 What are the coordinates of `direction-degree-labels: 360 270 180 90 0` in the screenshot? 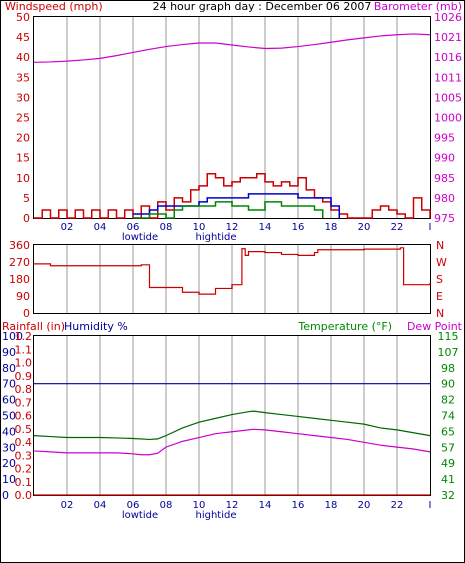 It's located at (19, 279).